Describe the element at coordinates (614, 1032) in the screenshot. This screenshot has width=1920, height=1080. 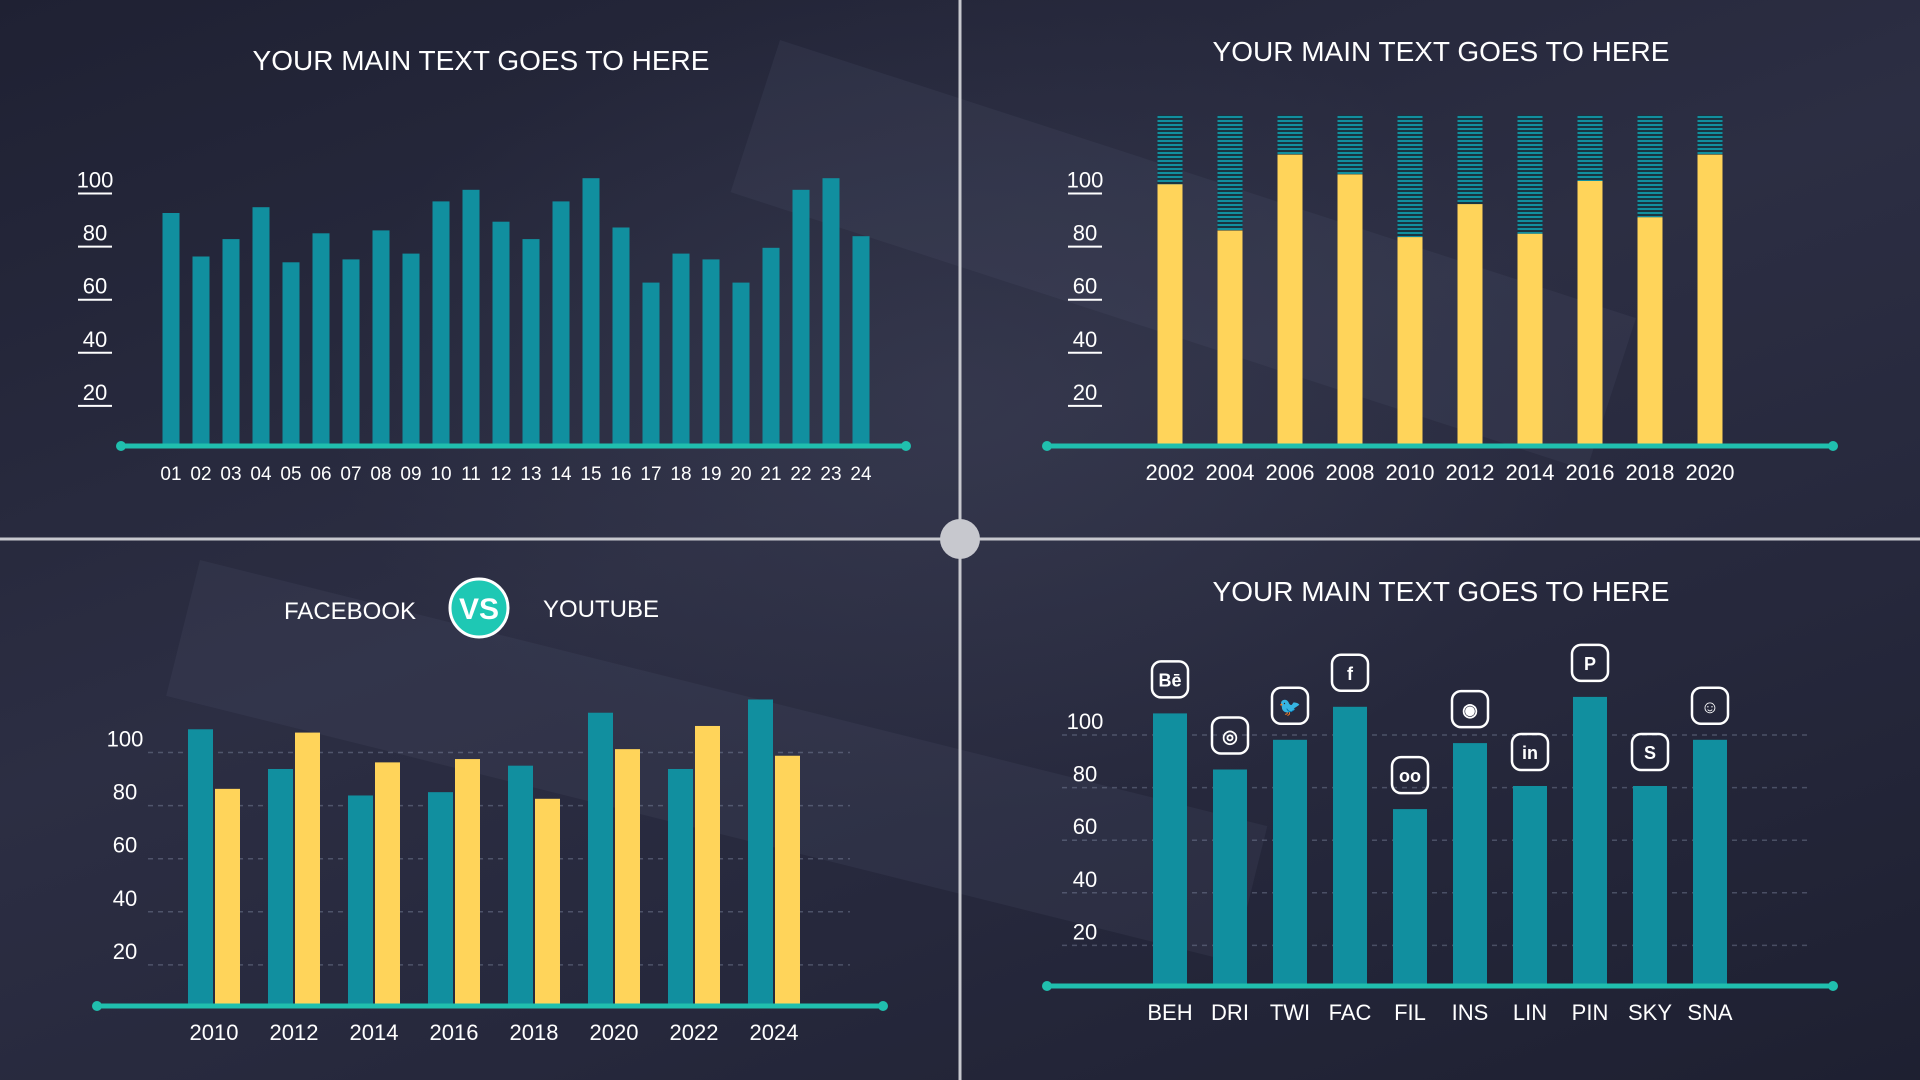
I see `x-tick-label: 2020` at that location.